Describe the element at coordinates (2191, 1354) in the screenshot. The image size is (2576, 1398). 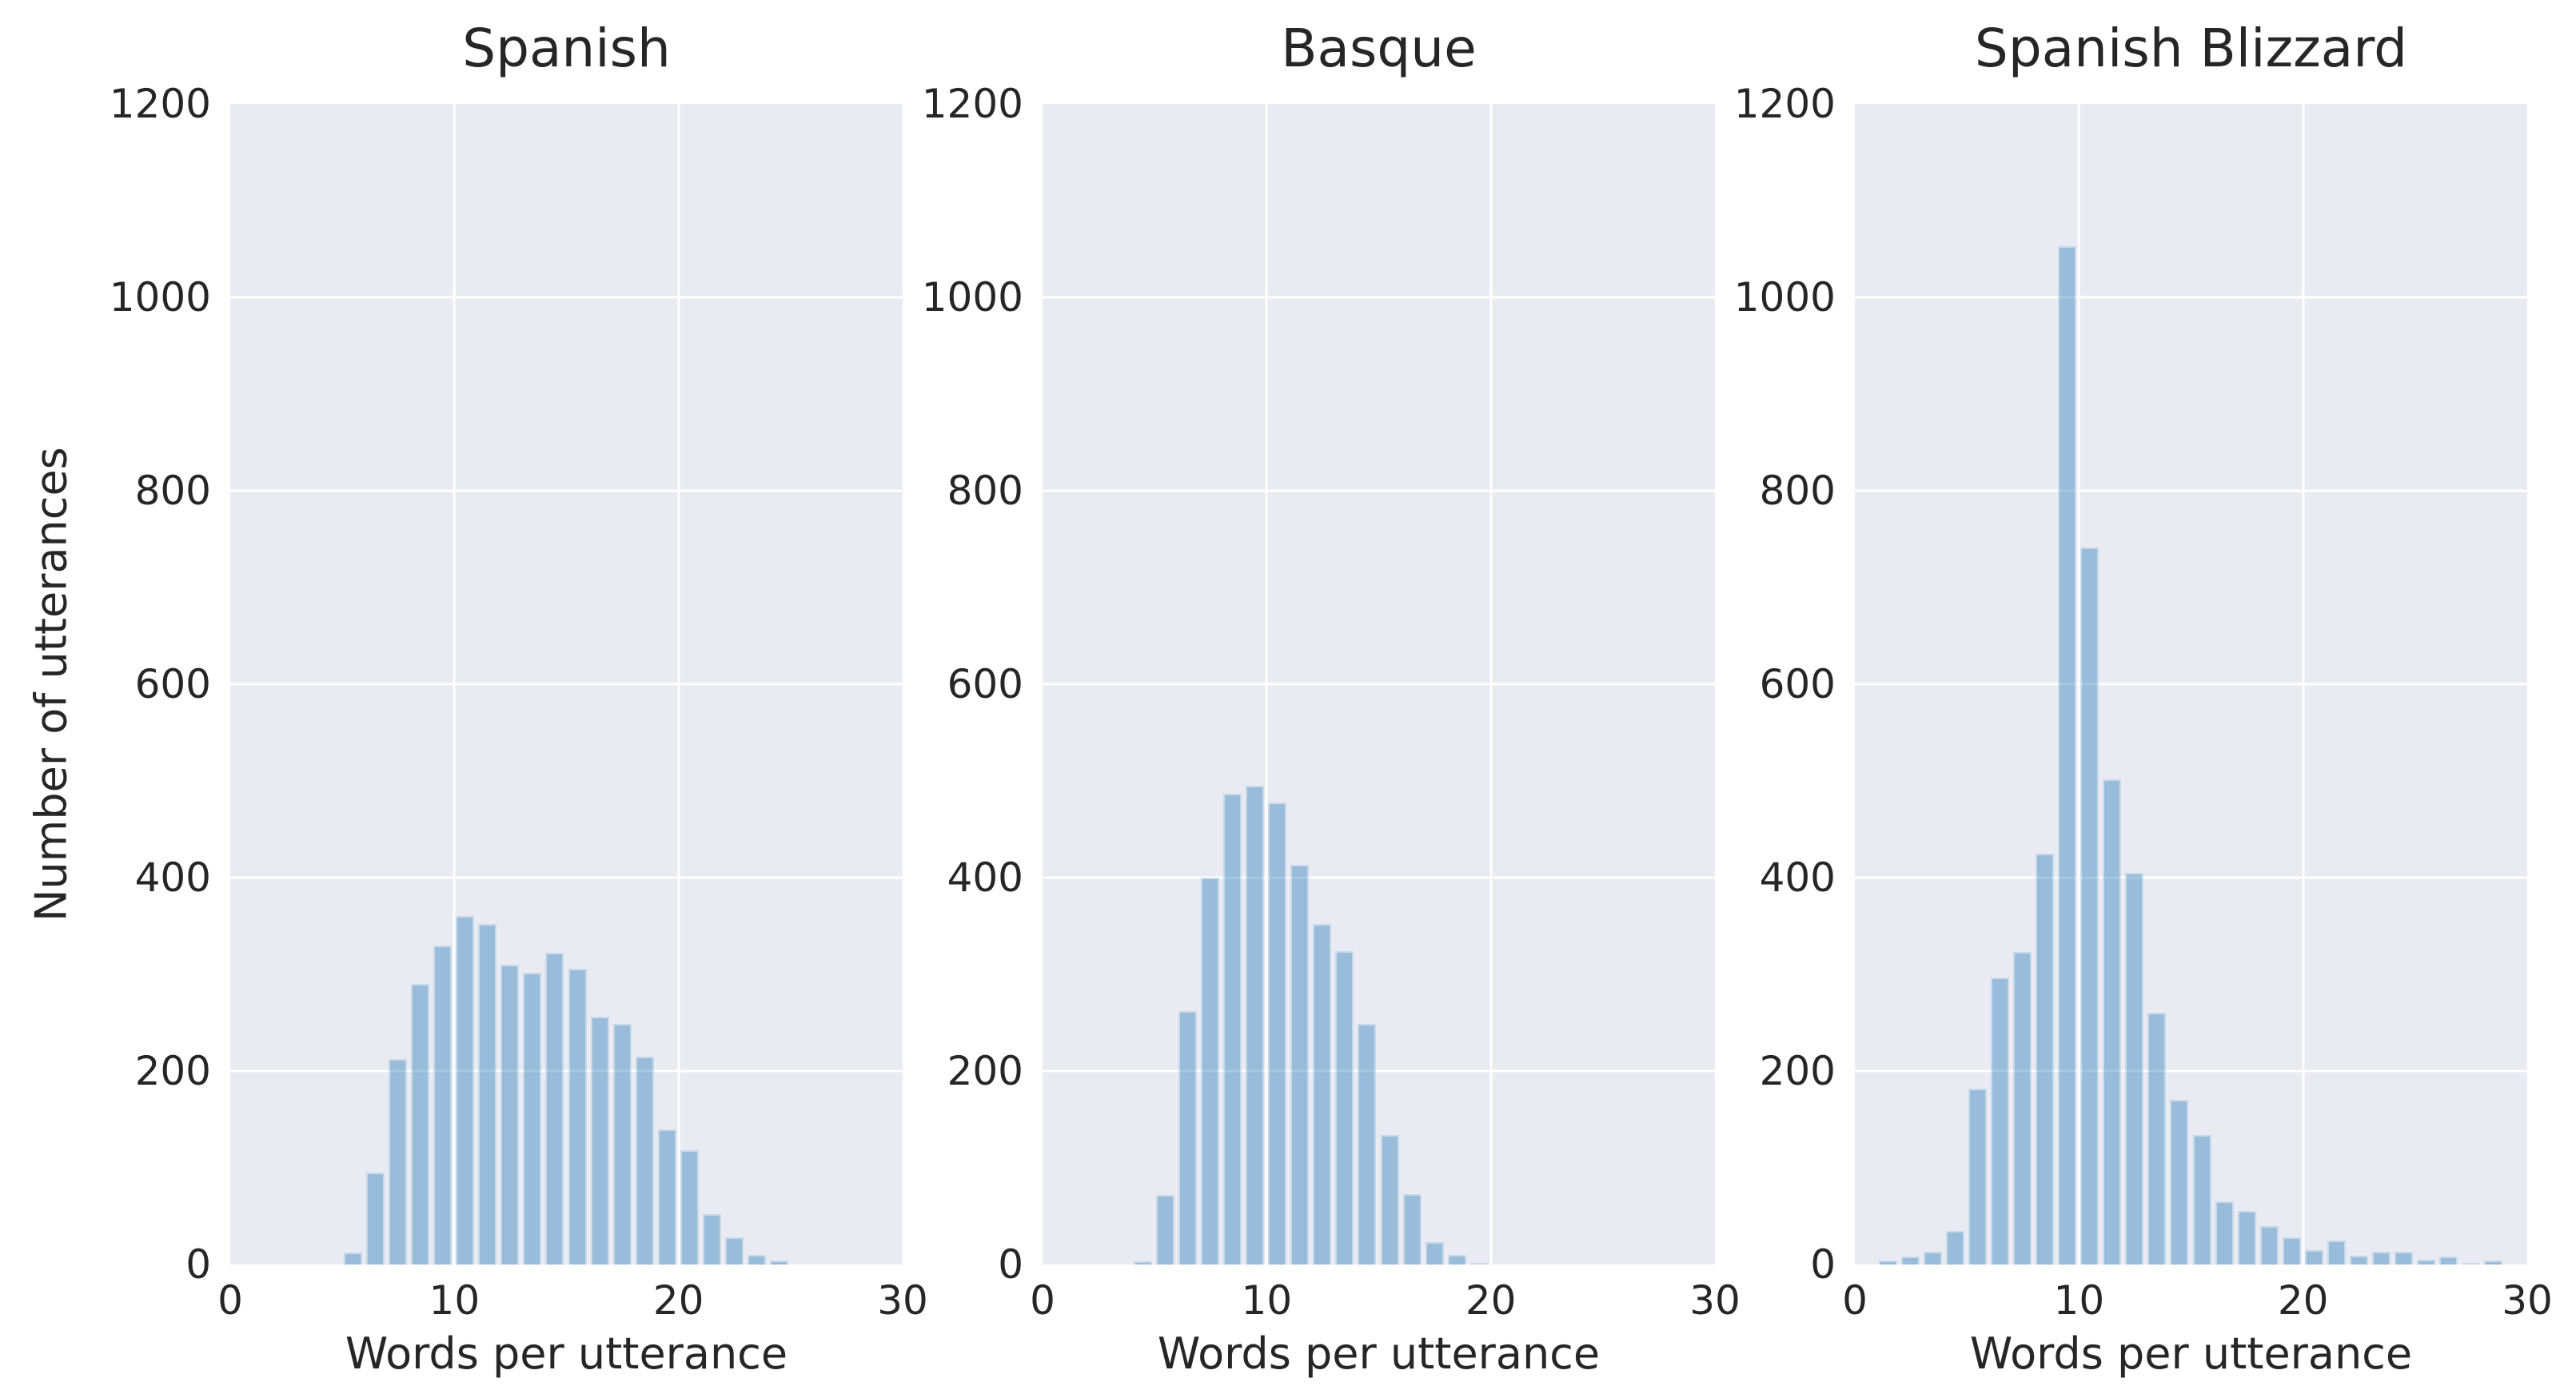
I see `x-axis-label-spanish-blizzard: Words per utterance` at that location.